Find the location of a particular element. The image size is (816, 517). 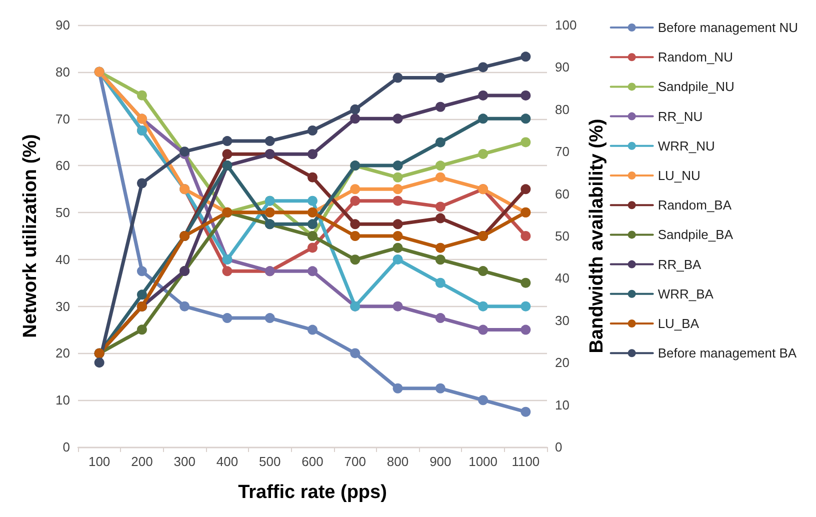

y2-tick-label: 20 is located at coordinates (562, 362).